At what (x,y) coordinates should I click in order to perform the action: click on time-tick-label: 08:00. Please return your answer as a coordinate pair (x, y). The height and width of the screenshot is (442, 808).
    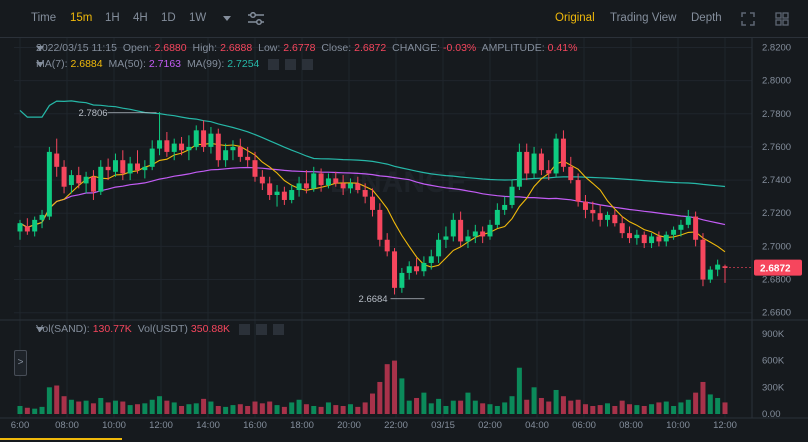
    Looking at the image, I should click on (67, 425).